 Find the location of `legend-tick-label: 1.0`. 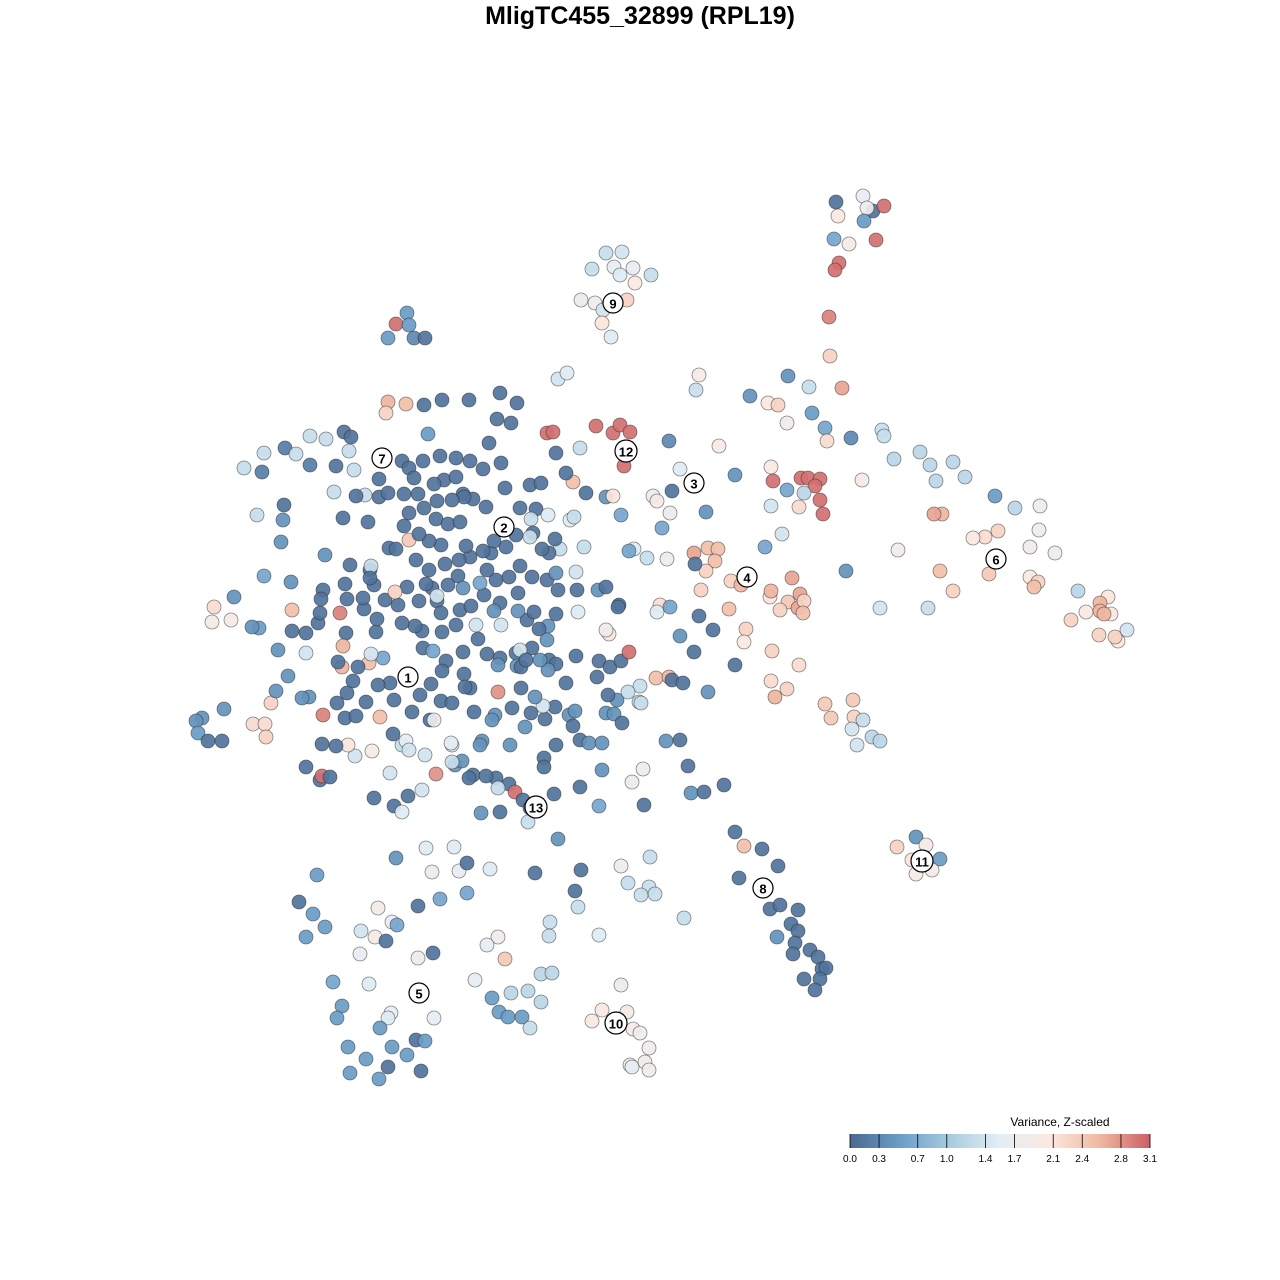

legend-tick-label: 1.0 is located at coordinates (947, 1159).